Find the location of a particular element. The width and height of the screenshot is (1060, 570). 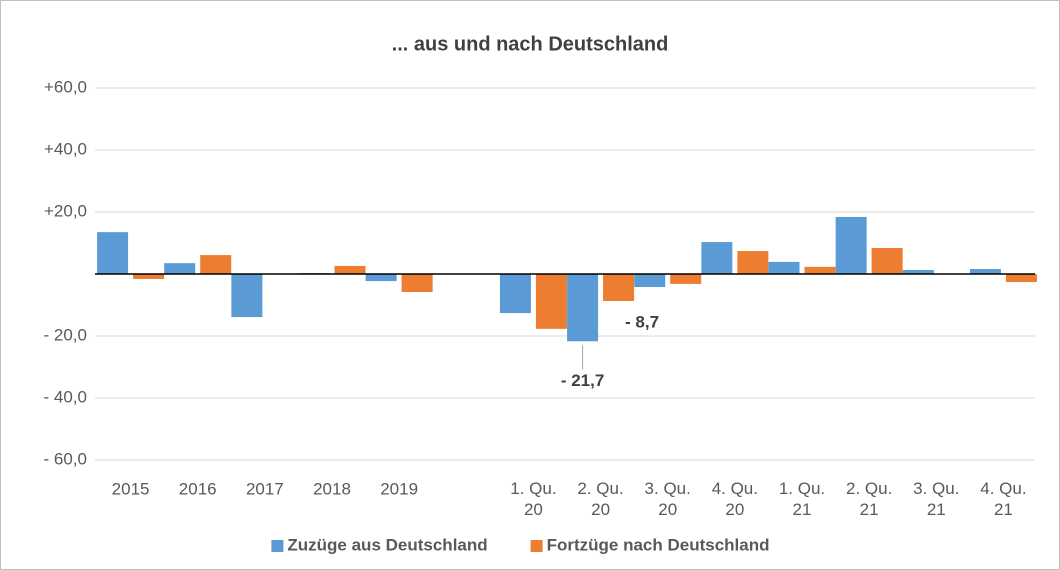

chart-title: ... aus und nach Deutschland is located at coordinates (530, 44).